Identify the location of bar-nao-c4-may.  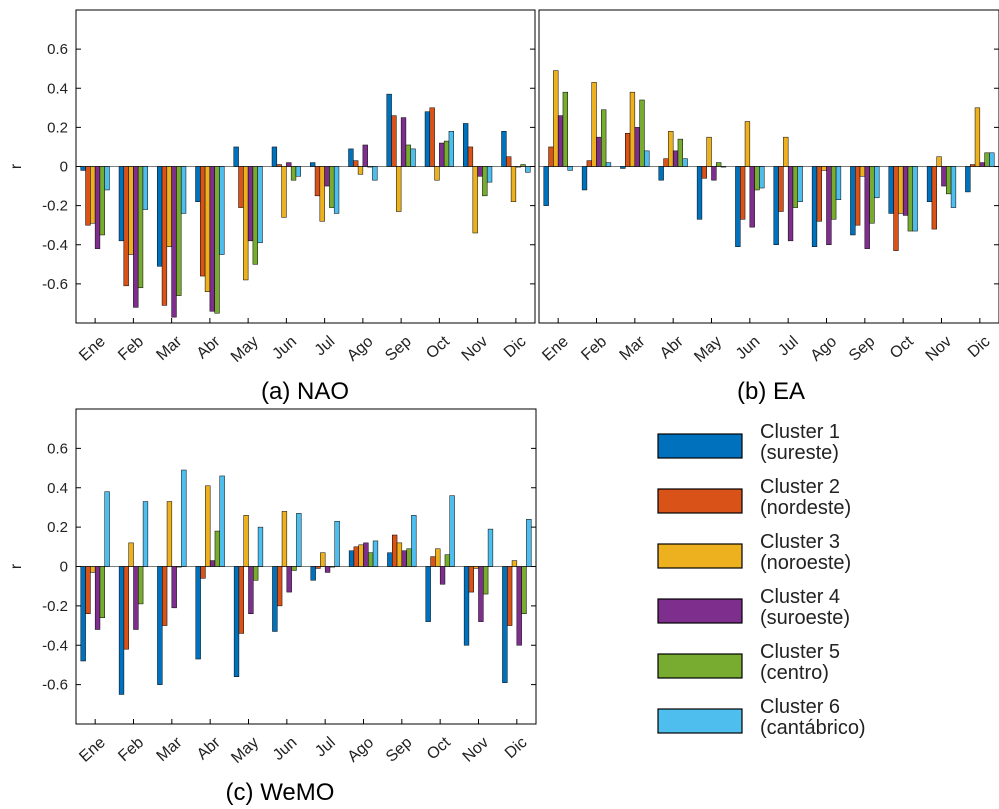
(250, 204).